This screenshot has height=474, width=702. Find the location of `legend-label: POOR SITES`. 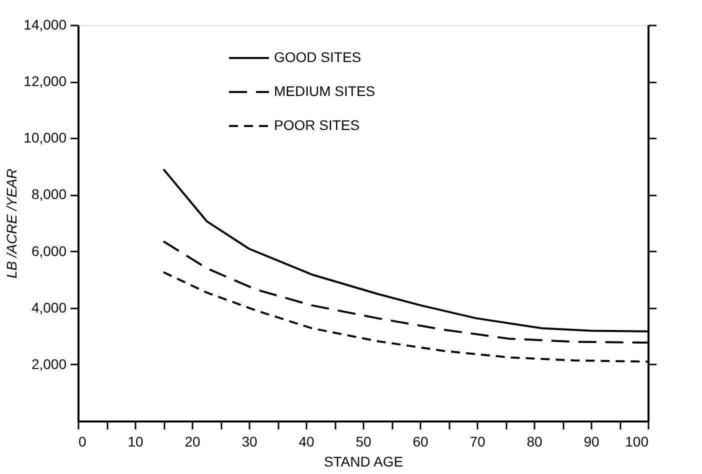

legend-label: POOR SITES is located at coordinates (317, 125).